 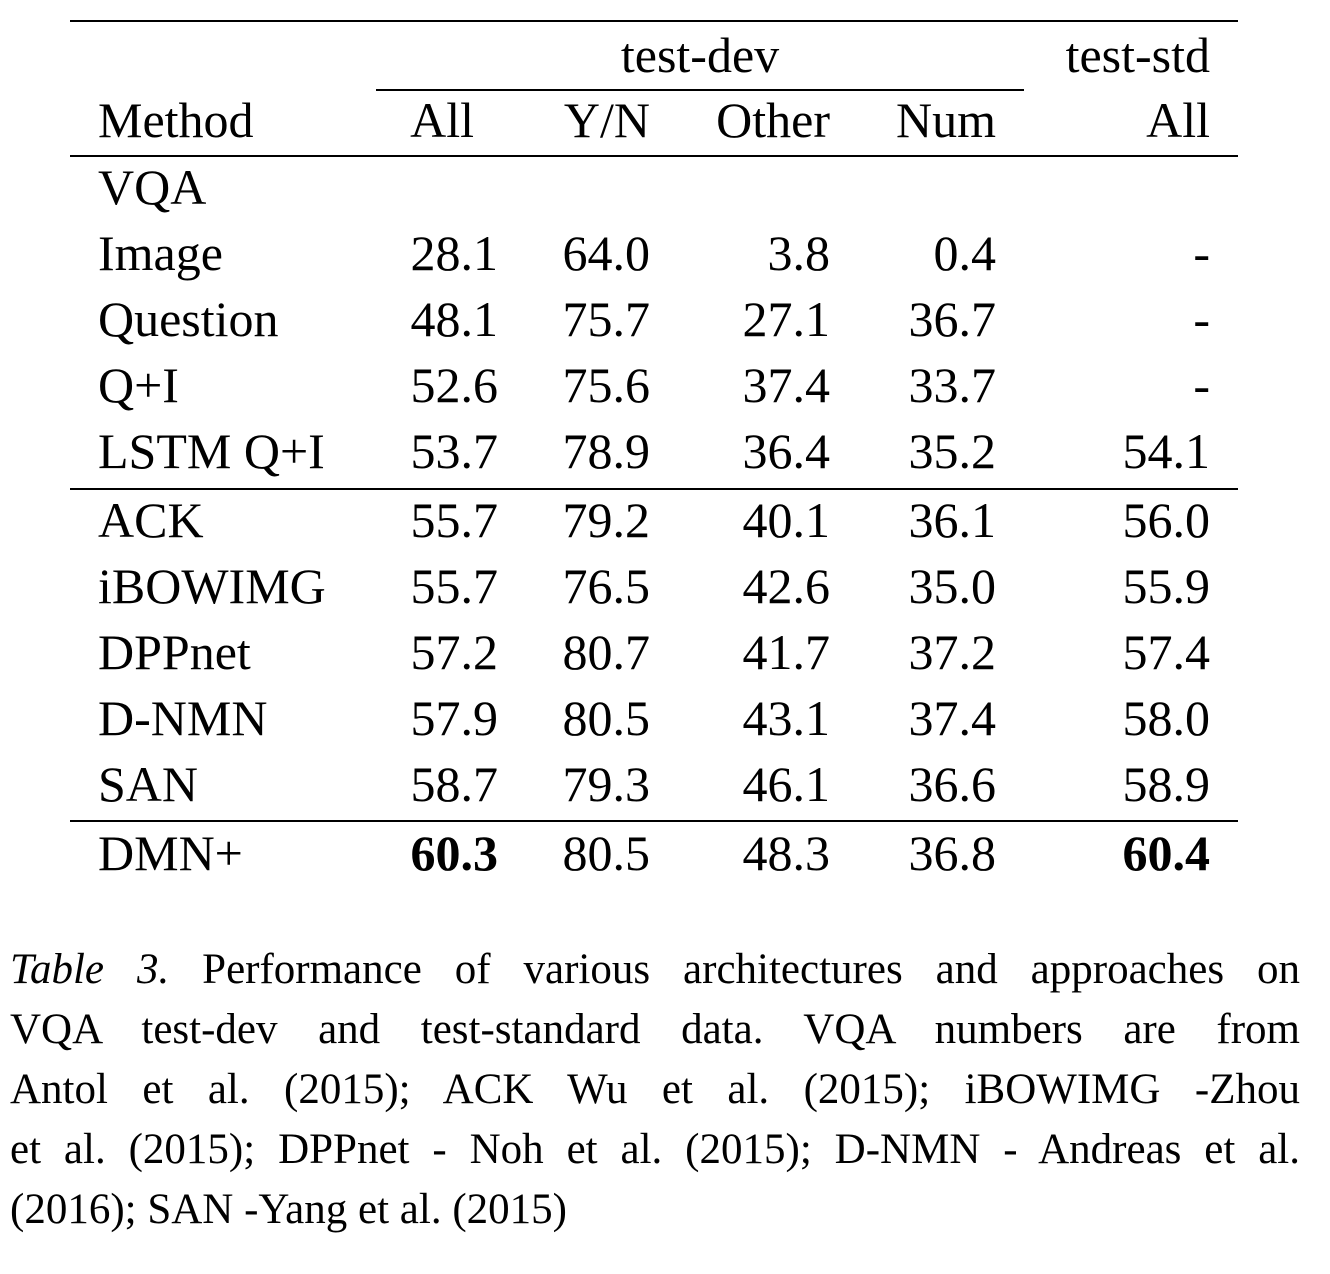 What do you see at coordinates (952, 784) in the screenshot?
I see `cell-num: 36.6` at bounding box center [952, 784].